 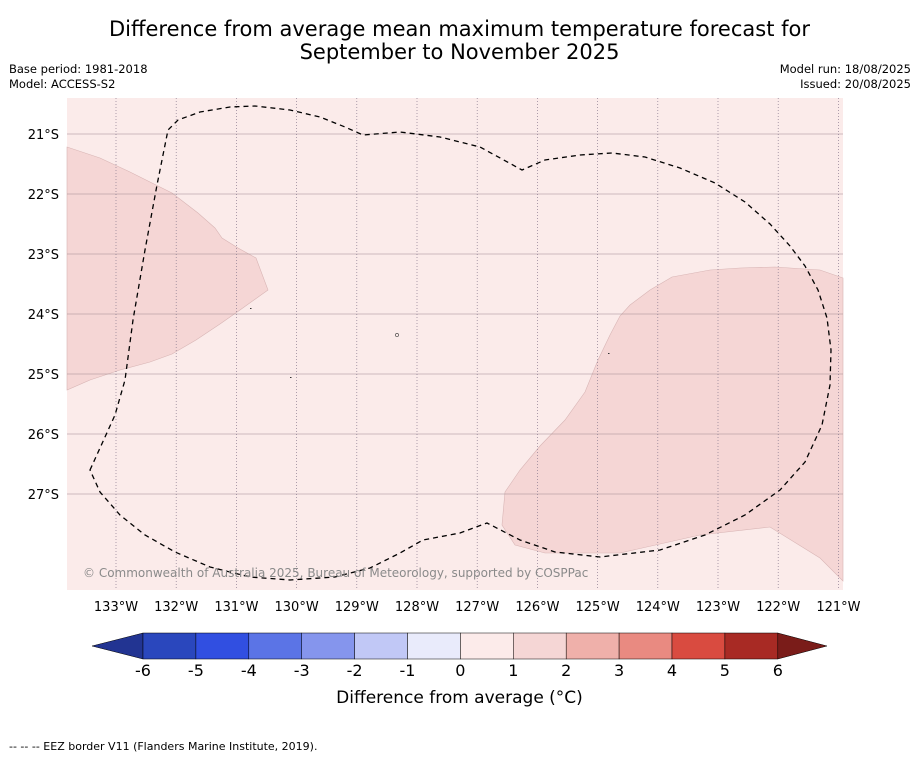 I want to click on lon-label: 127°W, so click(x=477, y=607).